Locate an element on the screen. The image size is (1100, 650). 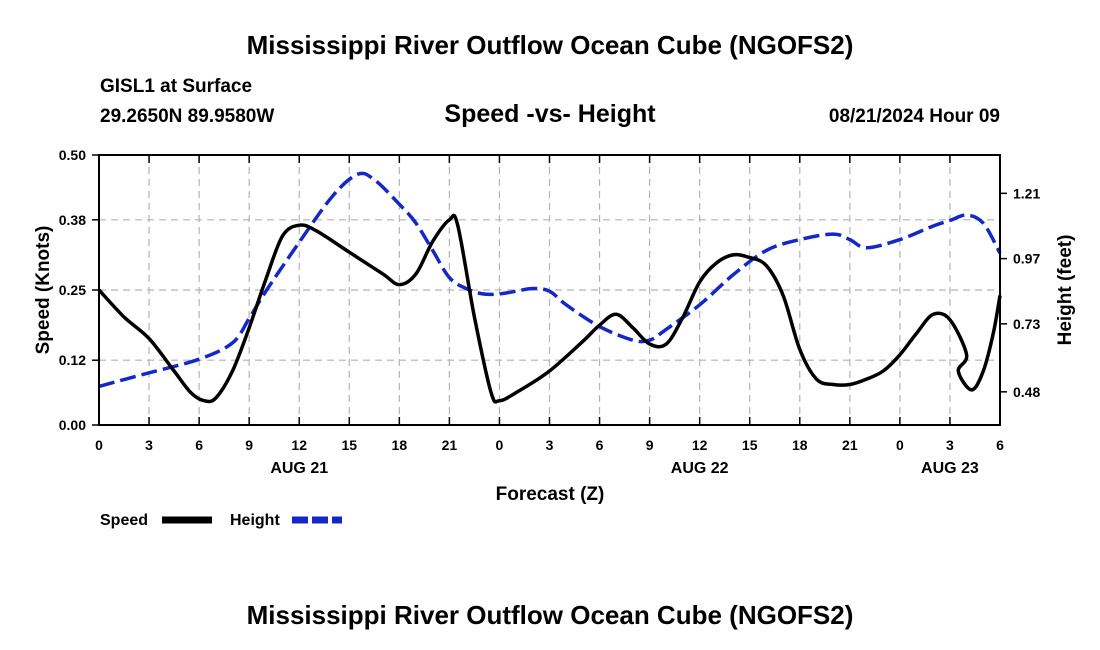
y2-tick-label: 0.48 is located at coordinates (1026, 392).